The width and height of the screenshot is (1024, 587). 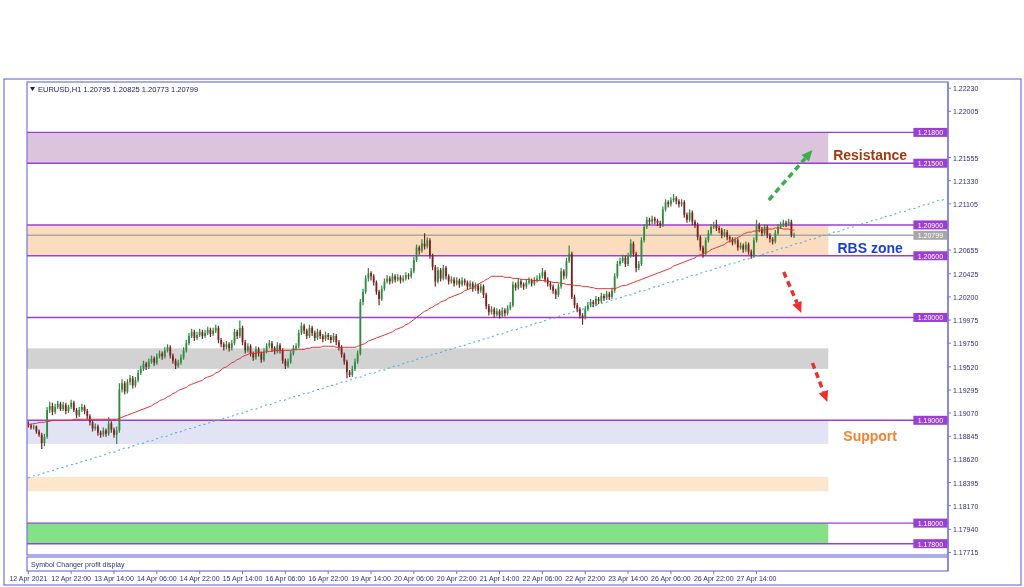 What do you see at coordinates (870, 435) in the screenshot?
I see `band-label: Support` at bounding box center [870, 435].